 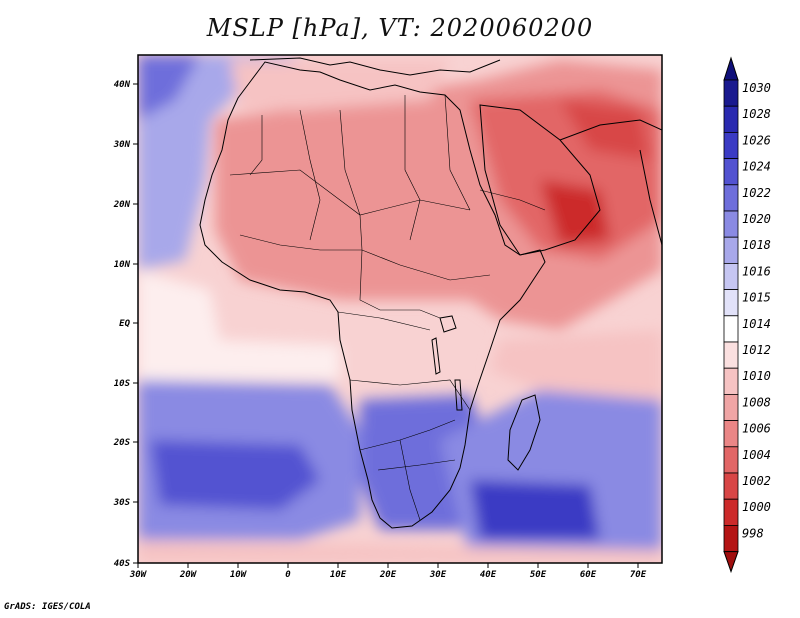 What do you see at coordinates (122, 85) in the screenshot?
I see `lat-label: 40N` at bounding box center [122, 85].